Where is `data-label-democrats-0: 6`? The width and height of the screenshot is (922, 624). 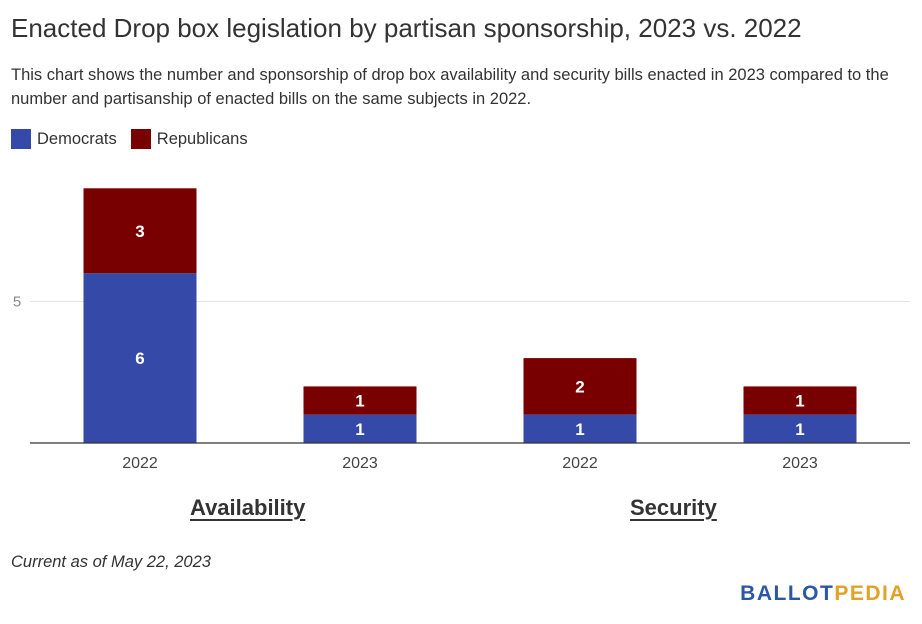
data-label-democrats-0: 6 is located at coordinates (139, 358).